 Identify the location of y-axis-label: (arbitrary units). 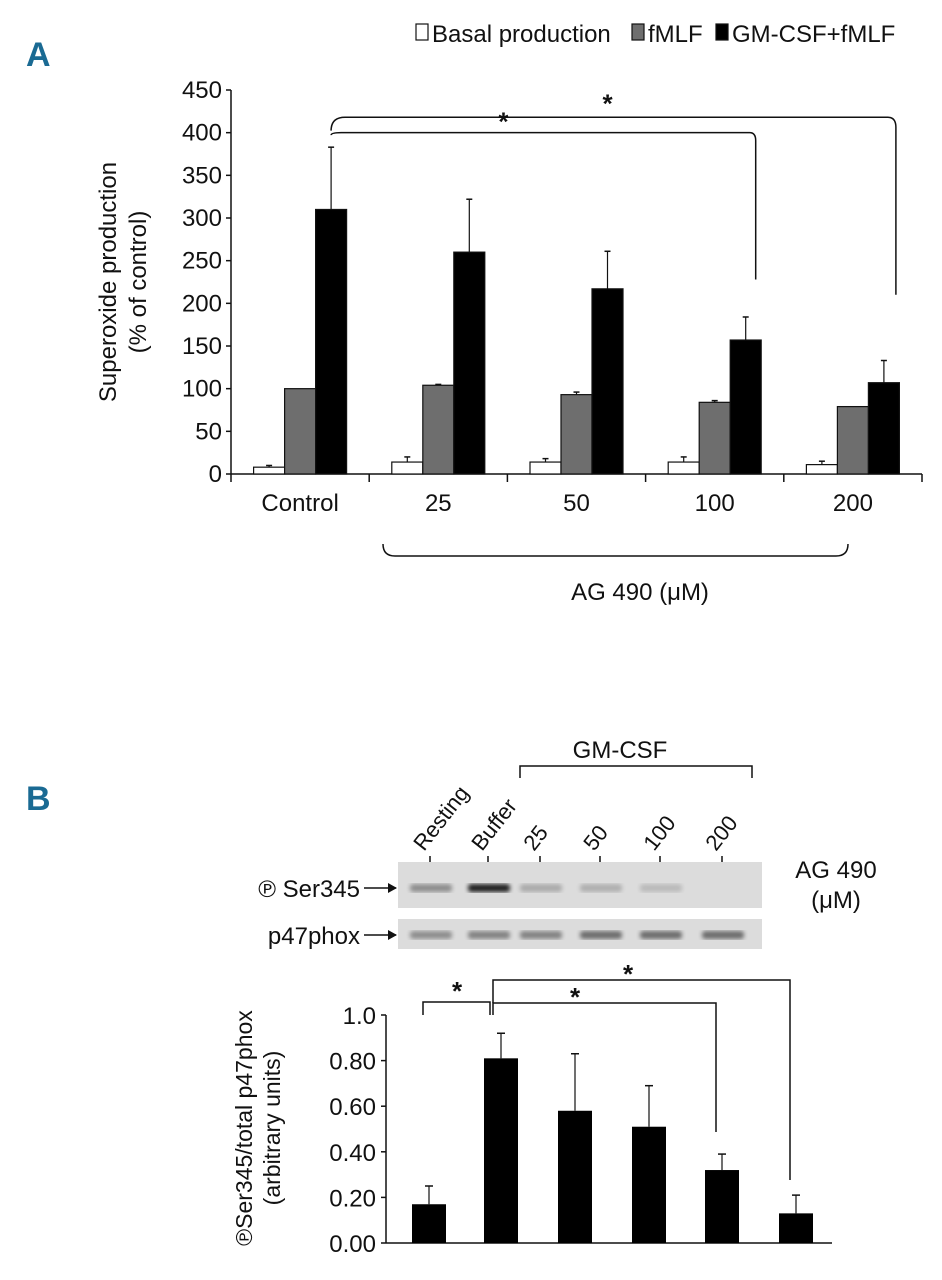
(272, 1128).